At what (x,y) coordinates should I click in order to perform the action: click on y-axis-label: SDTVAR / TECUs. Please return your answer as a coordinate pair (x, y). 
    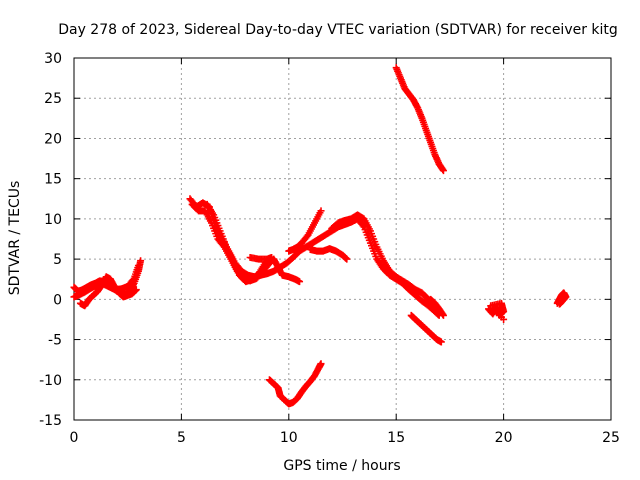
    Looking at the image, I should click on (15, 238).